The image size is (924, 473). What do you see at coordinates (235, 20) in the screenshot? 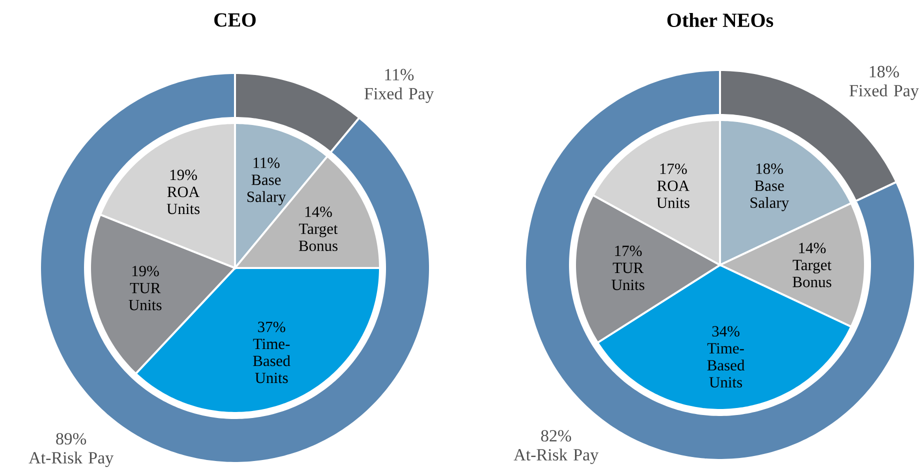
I see `chart-title: CEO` at bounding box center [235, 20].